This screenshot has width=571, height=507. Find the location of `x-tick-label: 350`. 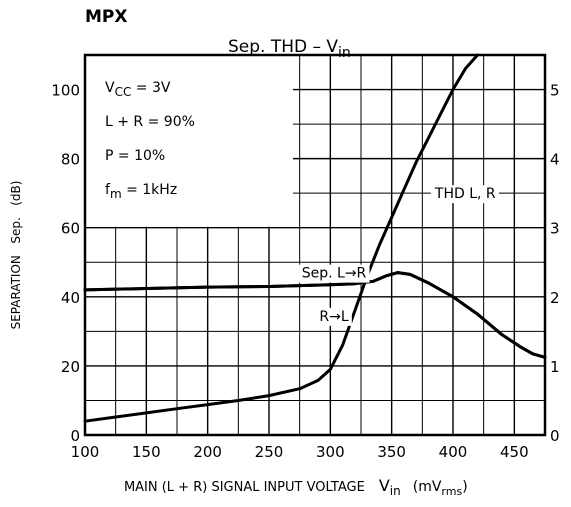

x-tick-label: 350 is located at coordinates (391, 452).